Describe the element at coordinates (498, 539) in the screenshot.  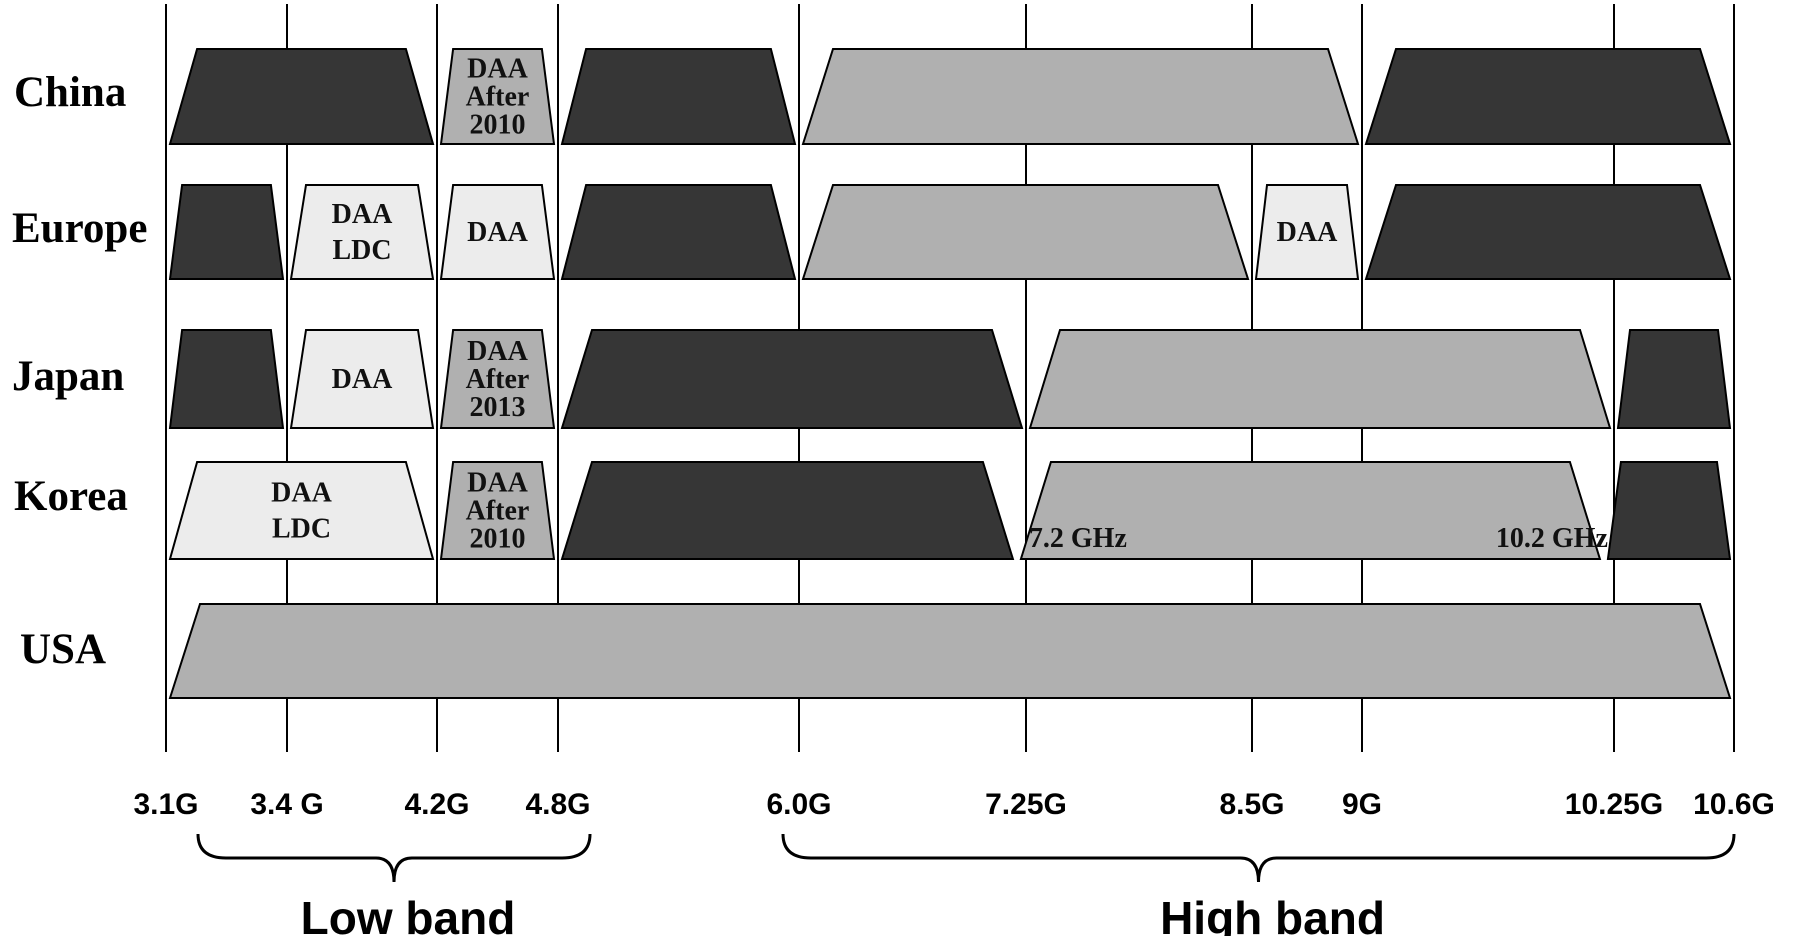
I see `band-label-korea-1-2: 2010` at that location.